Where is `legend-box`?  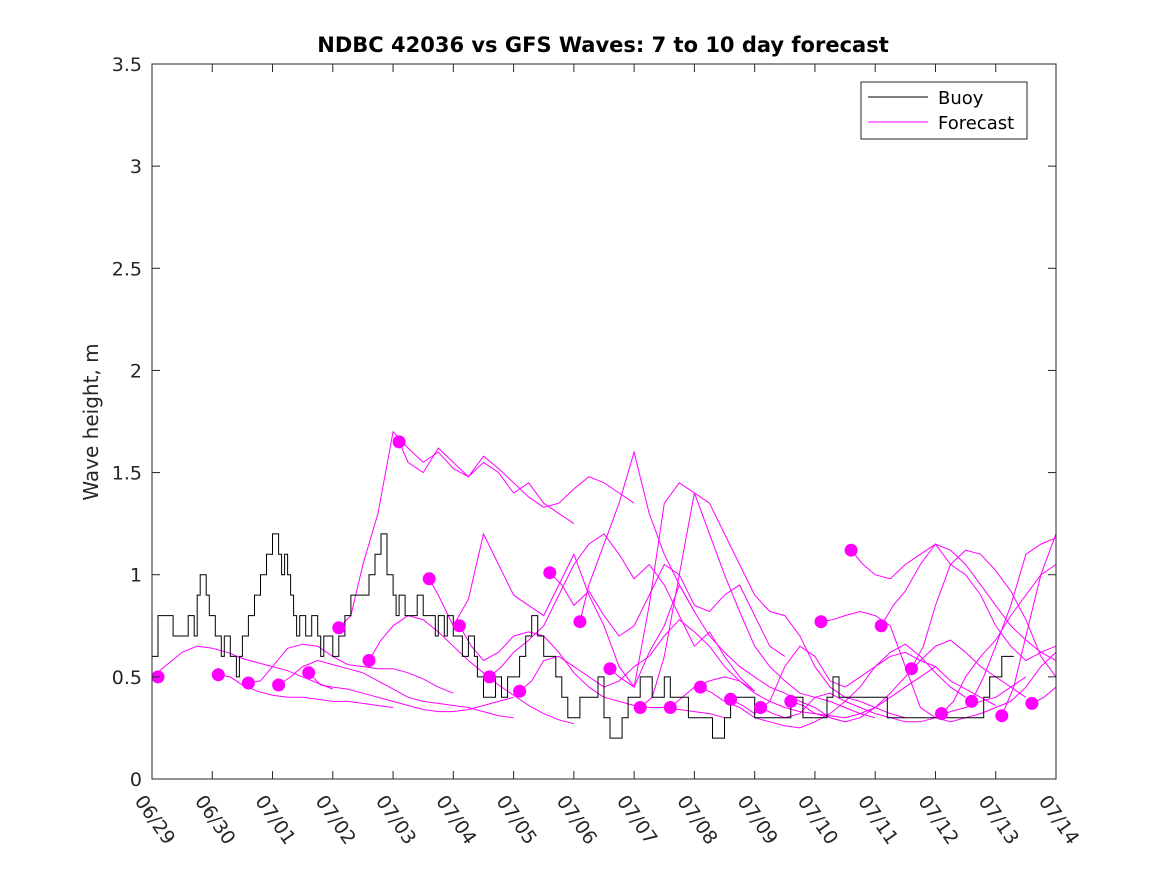 legend-box is located at coordinates (944, 110).